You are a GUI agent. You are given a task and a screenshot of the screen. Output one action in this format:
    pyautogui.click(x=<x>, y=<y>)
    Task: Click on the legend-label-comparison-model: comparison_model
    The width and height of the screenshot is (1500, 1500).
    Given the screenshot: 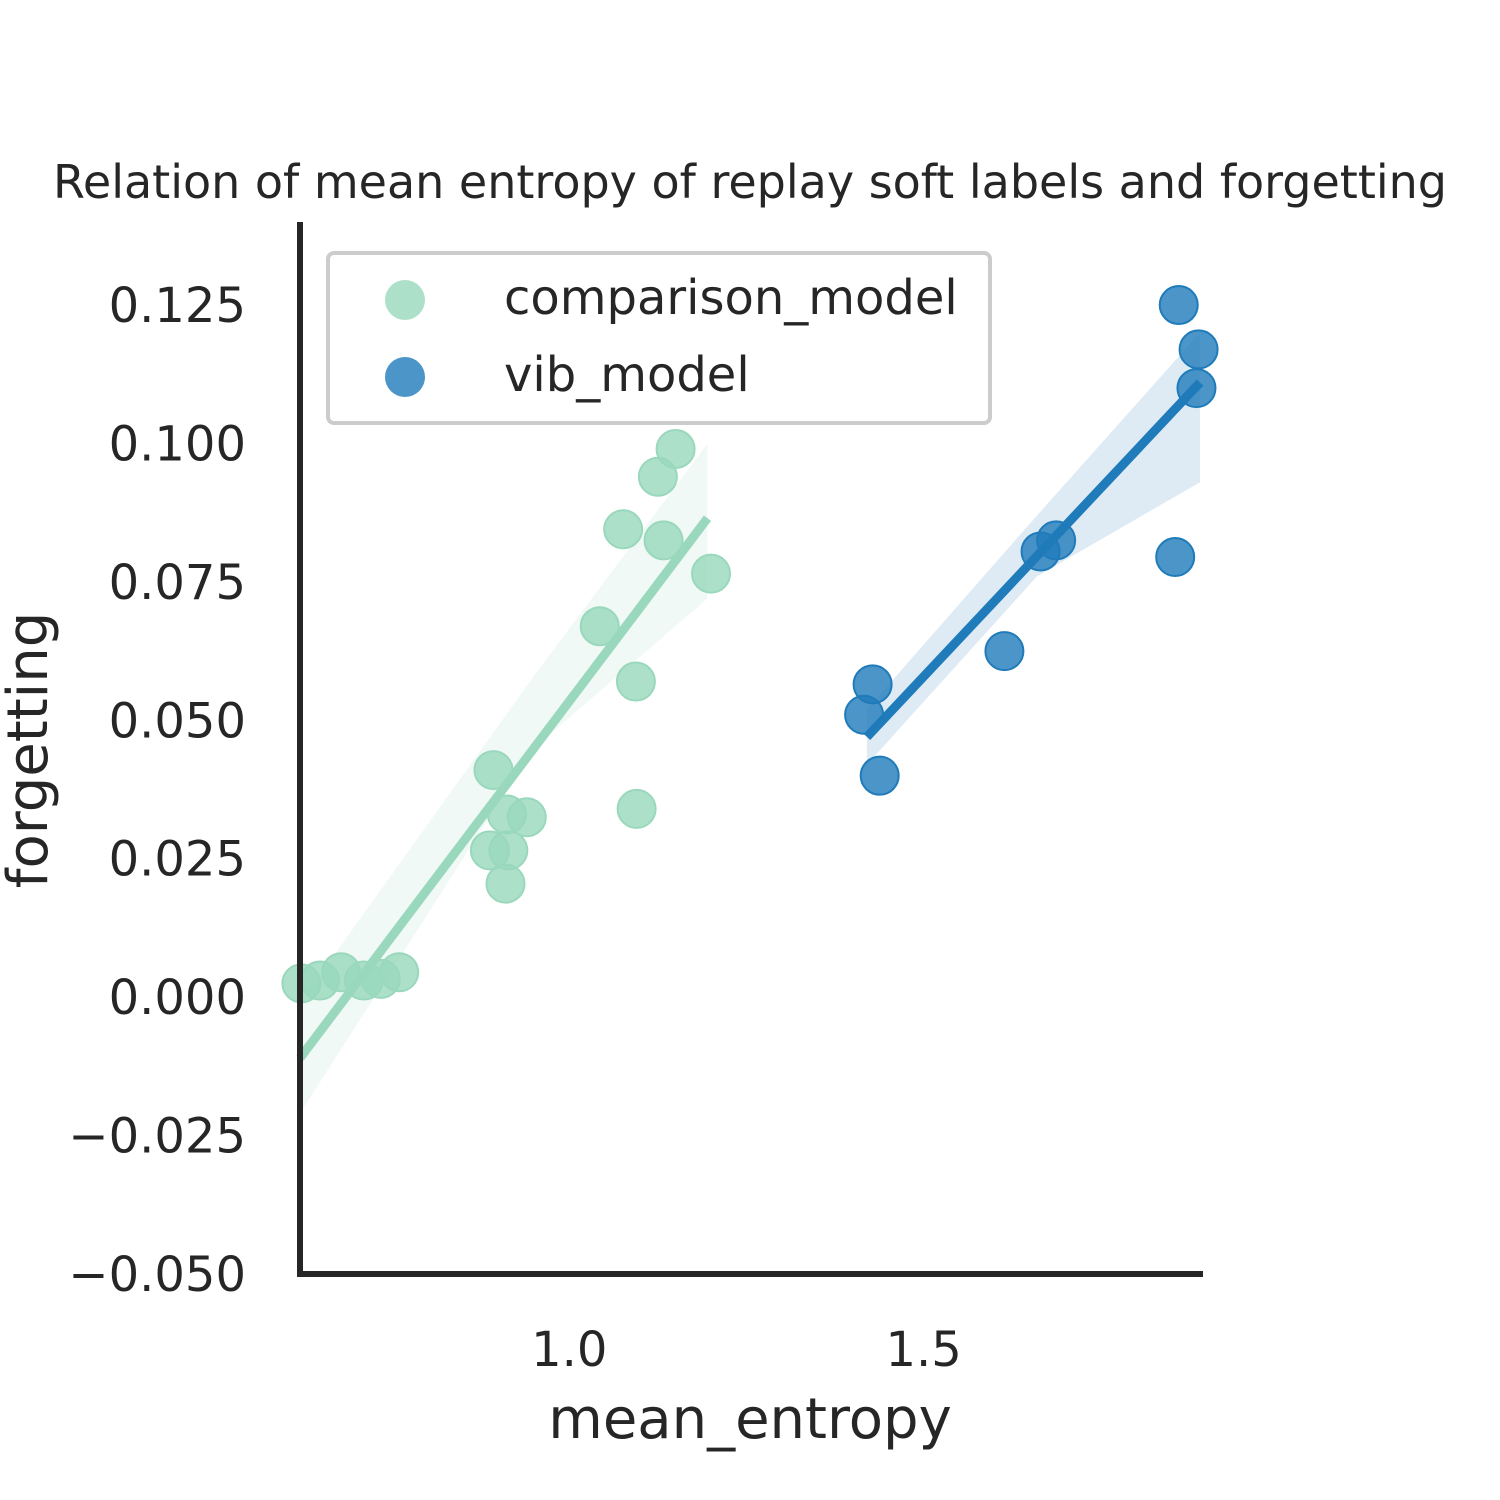 What is the action you would take?
    pyautogui.click(x=731, y=298)
    